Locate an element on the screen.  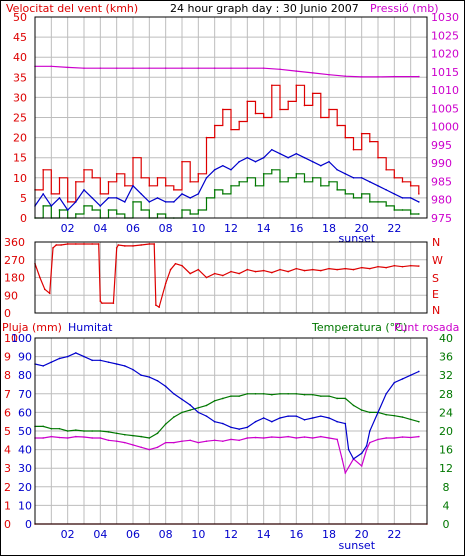
direction-y-tick: 180 is located at coordinates (14, 278).